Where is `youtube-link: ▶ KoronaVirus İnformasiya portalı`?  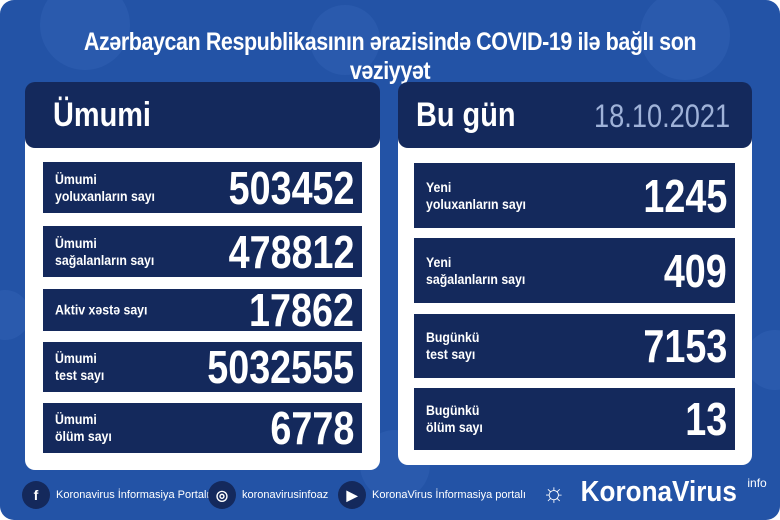 youtube-link: ▶ KoronaVirus İnformasiya portalı is located at coordinates (432, 495).